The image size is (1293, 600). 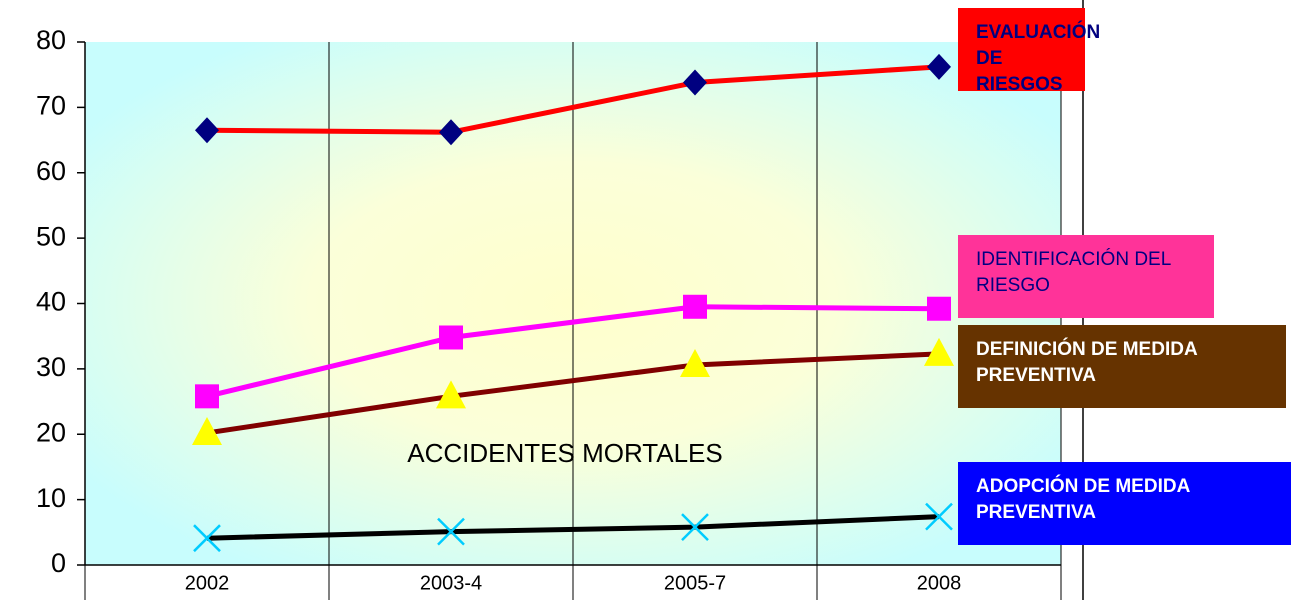 I want to click on x-tick-label: 2005-7, so click(x=695, y=583).